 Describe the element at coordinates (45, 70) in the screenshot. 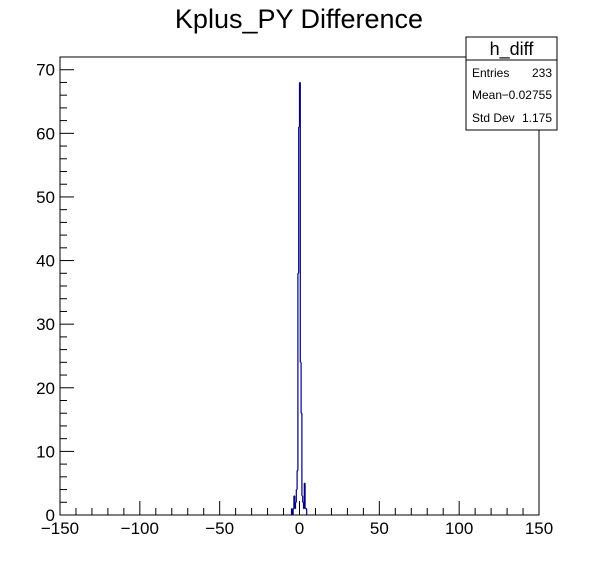

I see `y-tick-label: 70` at that location.